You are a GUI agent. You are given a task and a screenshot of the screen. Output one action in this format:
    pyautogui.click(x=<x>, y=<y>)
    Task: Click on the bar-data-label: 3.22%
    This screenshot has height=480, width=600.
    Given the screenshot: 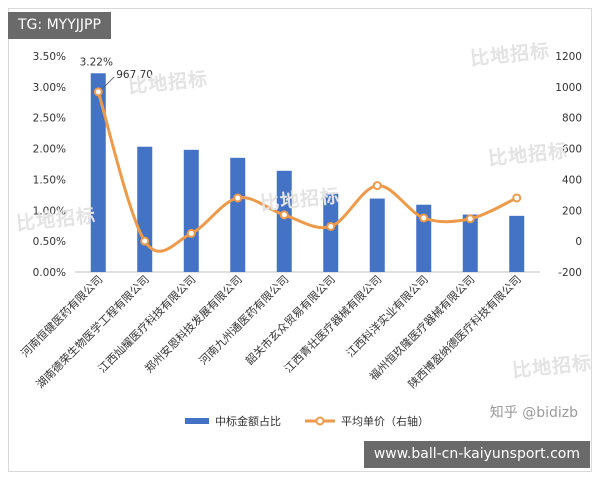 What is the action you would take?
    pyautogui.click(x=96, y=62)
    